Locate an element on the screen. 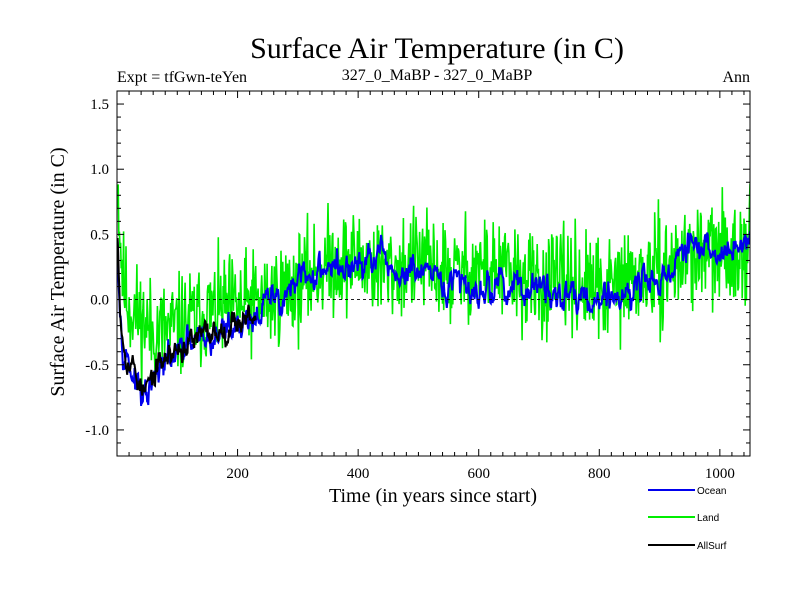 Image resolution: width=800 pixels, height=600 pixels. header-right: Ann is located at coordinates (736, 77).